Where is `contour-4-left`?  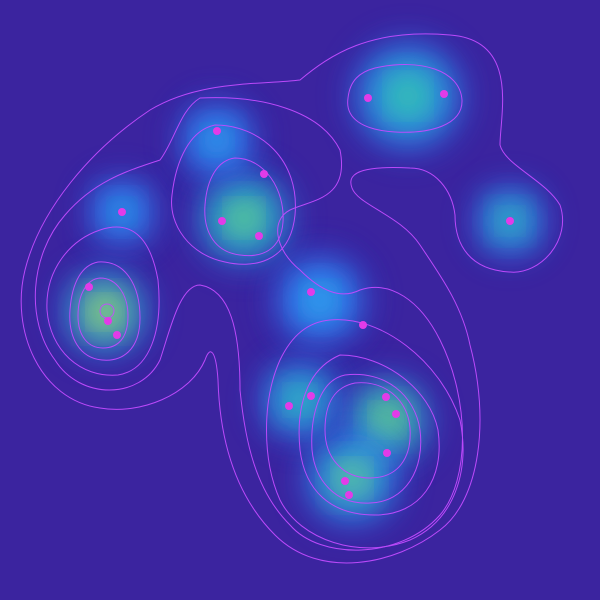
contour-4-left is located at coordinates (105, 311).